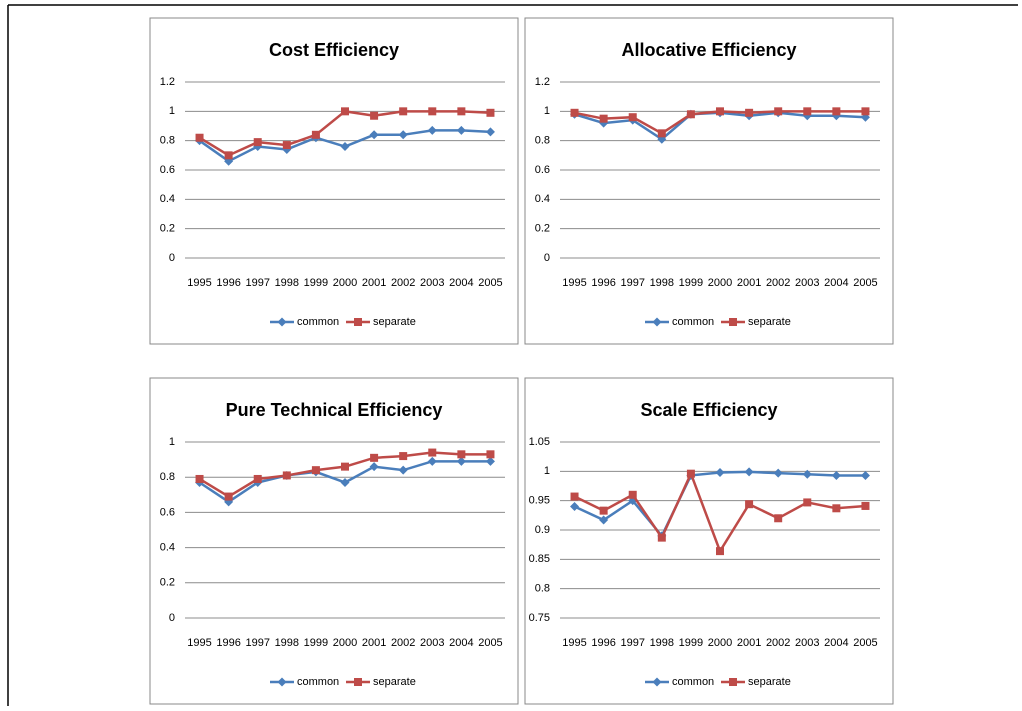 The width and height of the screenshot is (1022, 711). Describe the element at coordinates (539, 501) in the screenshot. I see `y-tick-label: 0.95` at that location.